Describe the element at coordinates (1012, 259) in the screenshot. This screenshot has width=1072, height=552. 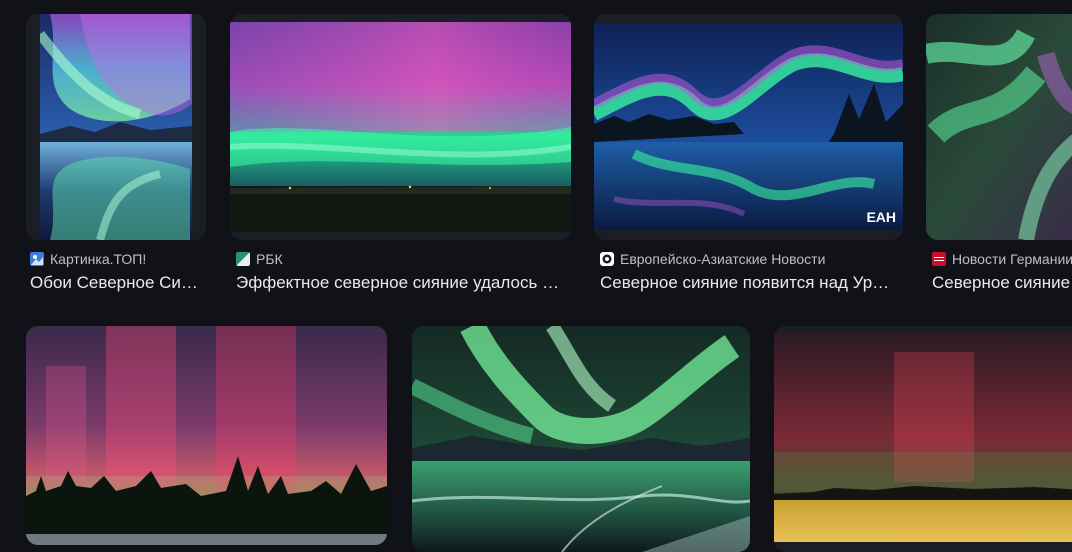
I see `result-source-name: Новости Германии` at that location.